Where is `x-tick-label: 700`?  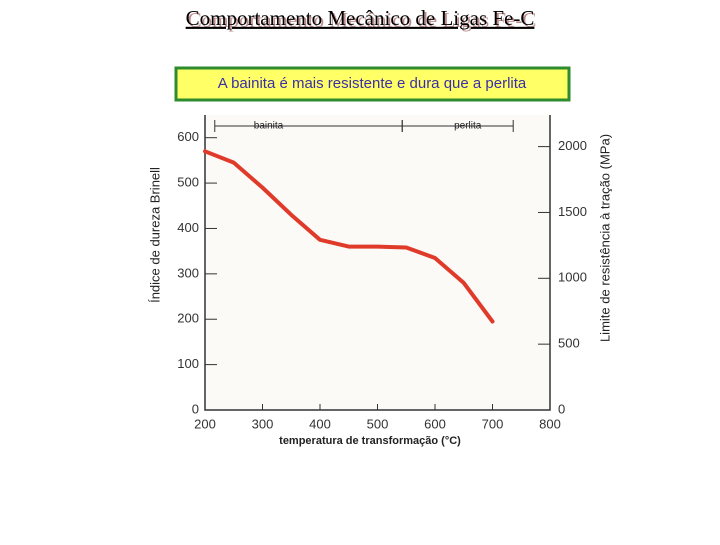 x-tick-label: 700 is located at coordinates (493, 423).